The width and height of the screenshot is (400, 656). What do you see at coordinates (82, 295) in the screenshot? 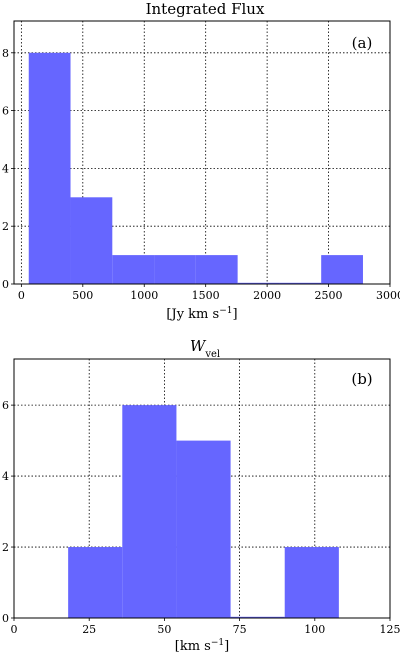
I see `x-tick-label: 500` at bounding box center [82, 295].